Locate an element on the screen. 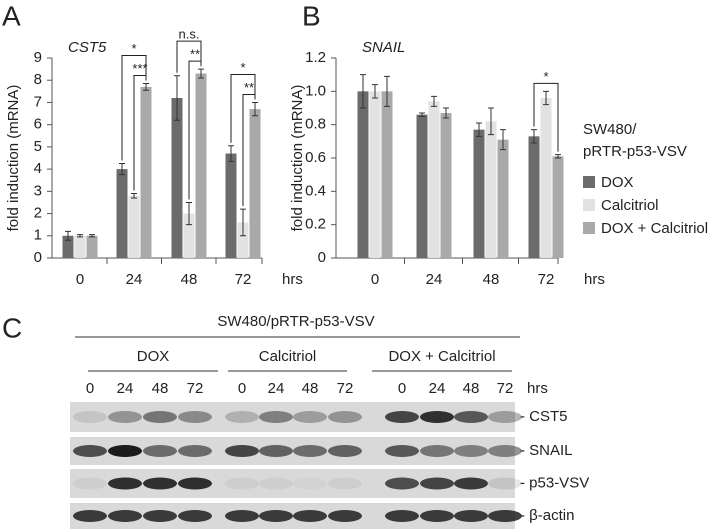 Image resolution: width=717 pixels, height=529 pixels. panel-label: C is located at coordinates (12, 327).